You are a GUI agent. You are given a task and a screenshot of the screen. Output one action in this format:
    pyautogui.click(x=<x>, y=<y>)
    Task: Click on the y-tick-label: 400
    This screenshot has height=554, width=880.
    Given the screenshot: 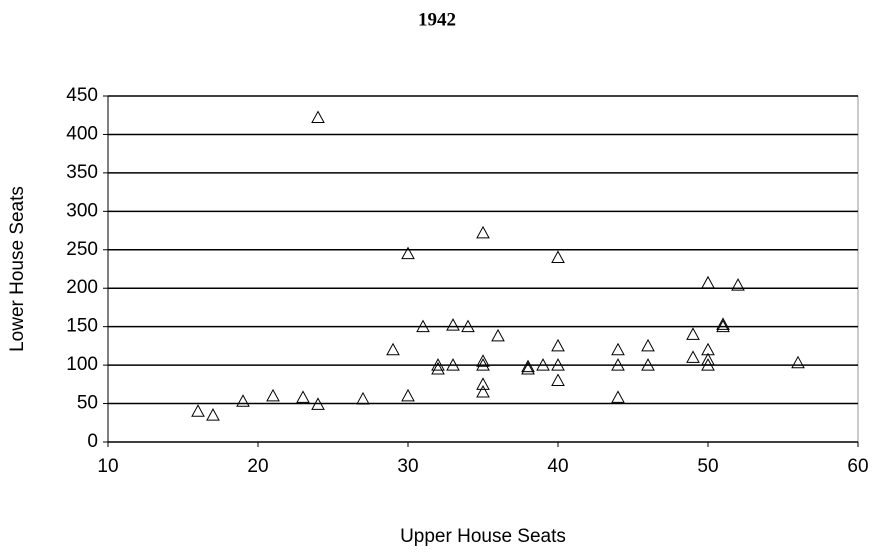 What is the action you would take?
    pyautogui.click(x=82, y=133)
    